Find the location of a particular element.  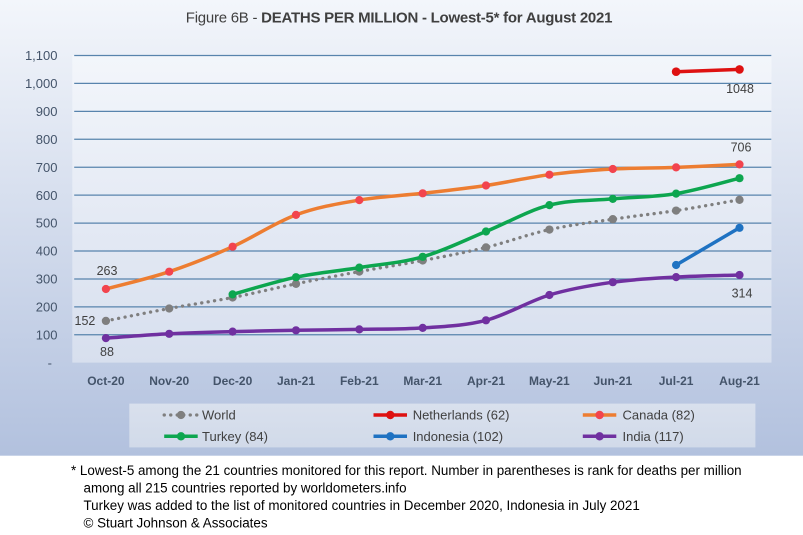

svg-text: 700 is located at coordinates (47, 167).